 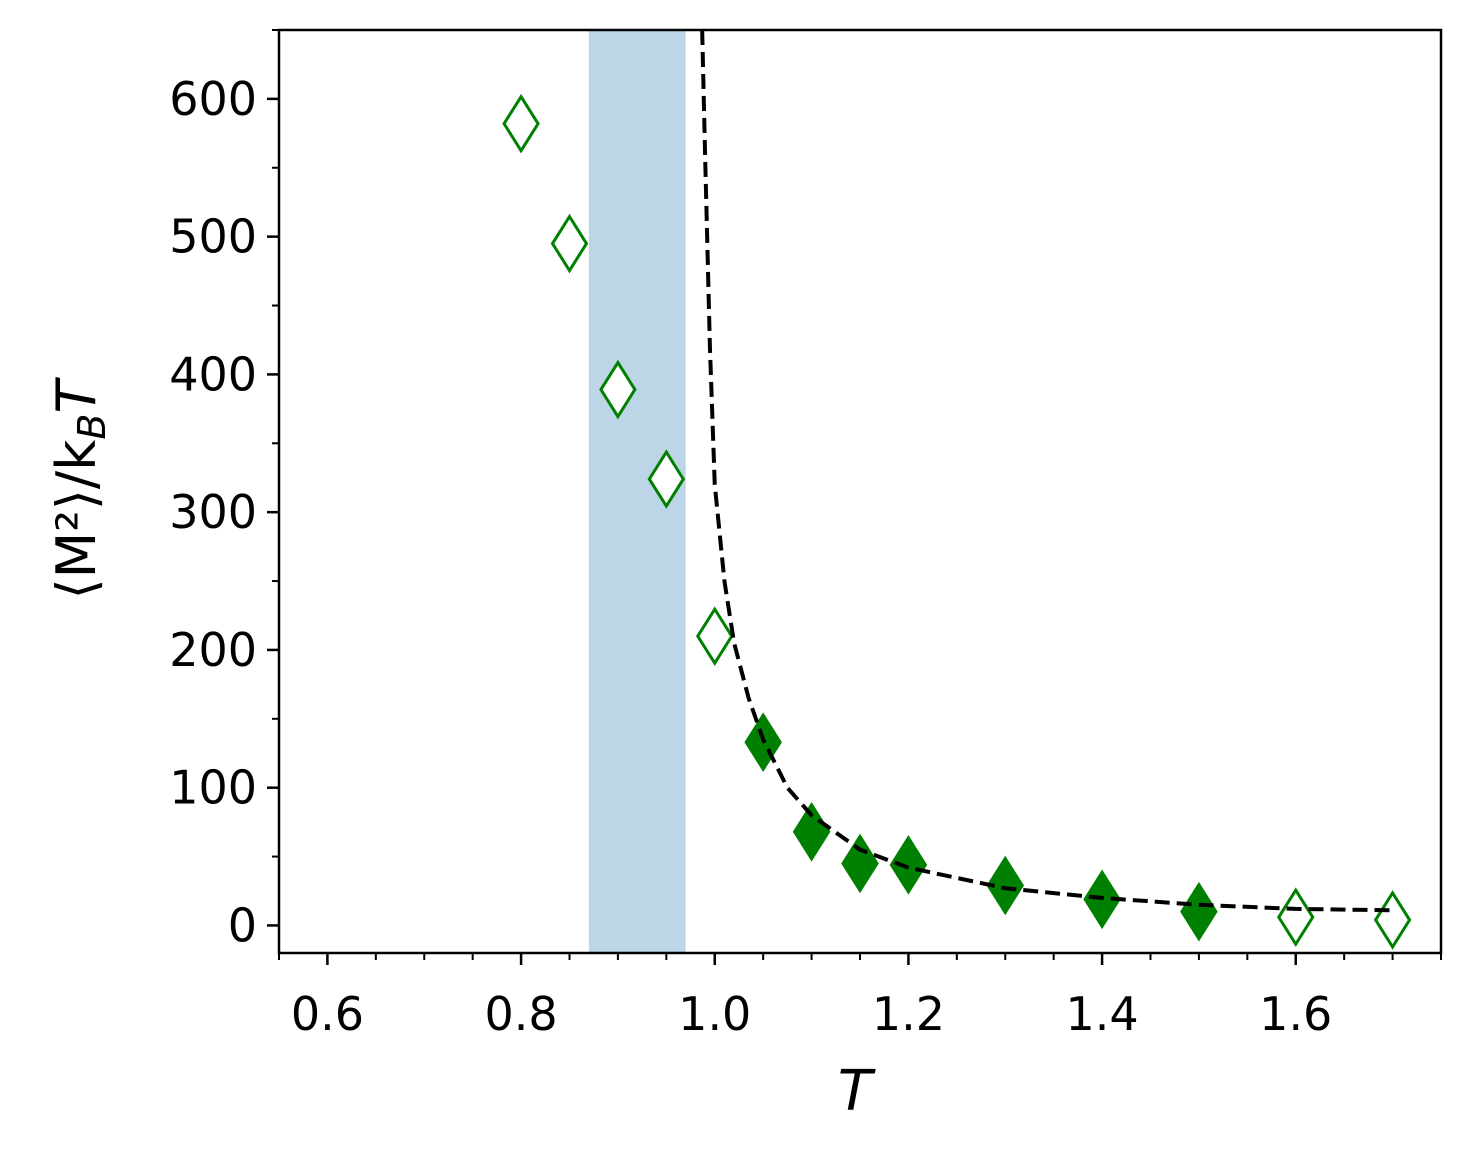 What do you see at coordinates (213, 99) in the screenshot?
I see `y-tick-label: 600` at bounding box center [213, 99].